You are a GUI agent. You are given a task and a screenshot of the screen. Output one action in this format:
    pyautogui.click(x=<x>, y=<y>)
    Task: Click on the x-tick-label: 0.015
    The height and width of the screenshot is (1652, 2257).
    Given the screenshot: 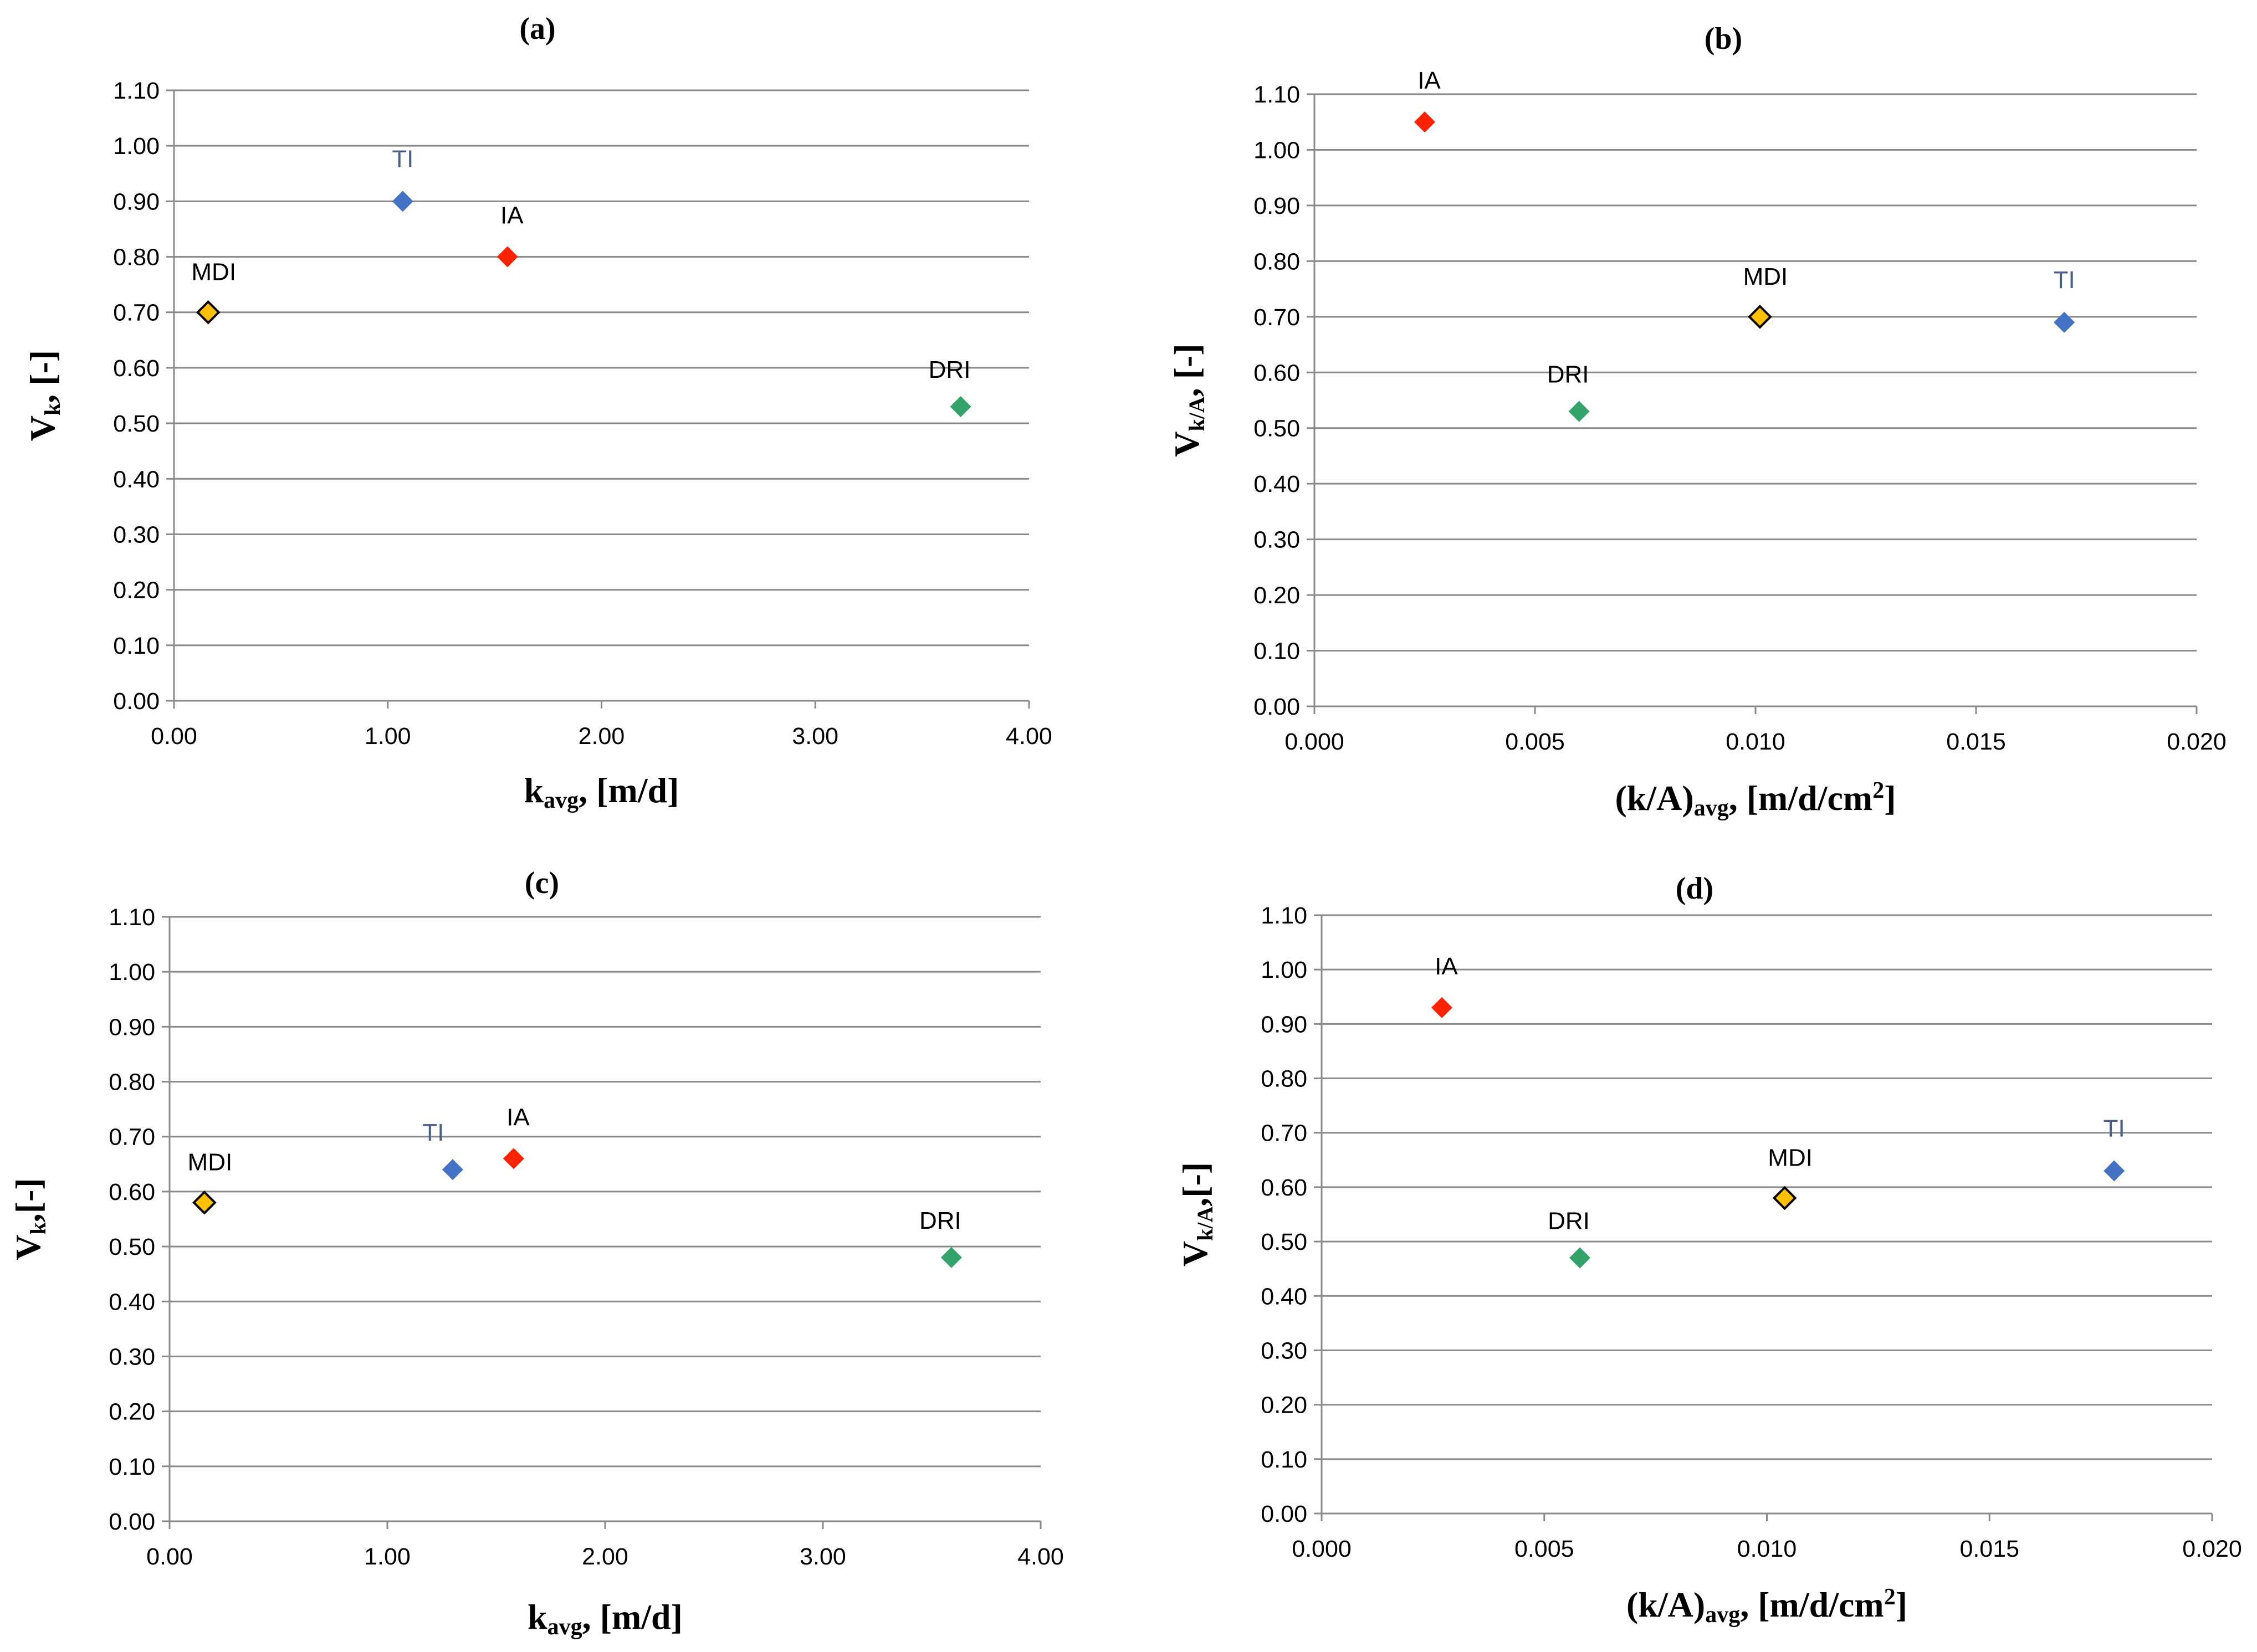 What is the action you would take?
    pyautogui.click(x=1989, y=1549)
    